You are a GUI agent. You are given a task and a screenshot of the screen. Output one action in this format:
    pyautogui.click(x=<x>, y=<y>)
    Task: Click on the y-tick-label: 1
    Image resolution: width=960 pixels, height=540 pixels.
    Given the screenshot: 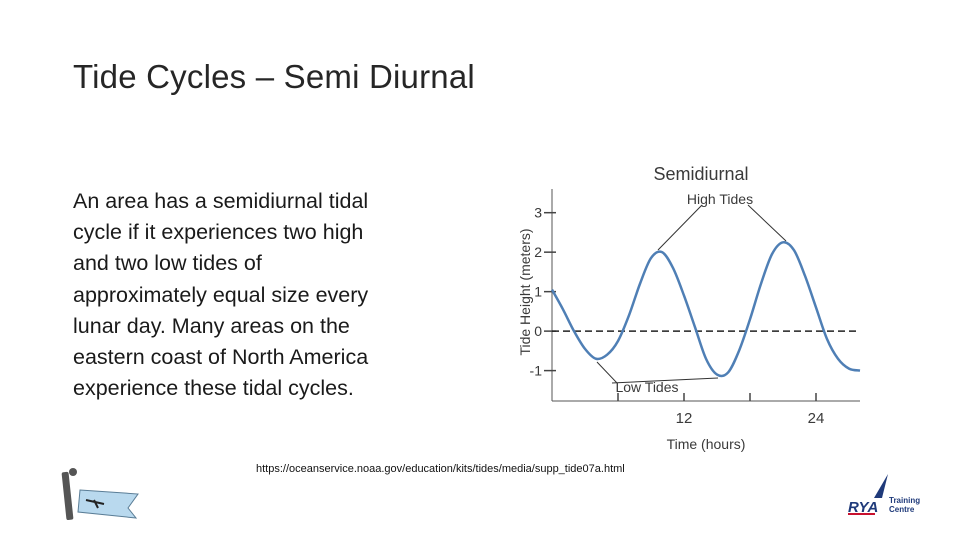 What is the action you would take?
    pyautogui.click(x=538, y=292)
    